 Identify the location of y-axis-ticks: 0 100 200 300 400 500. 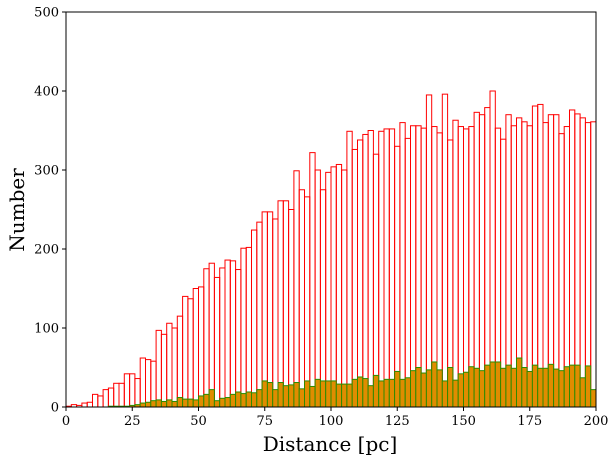
(50, 211).